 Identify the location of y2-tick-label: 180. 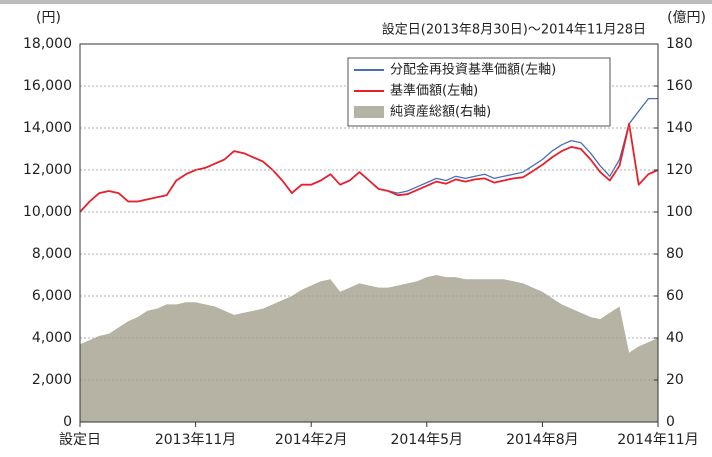
(679, 44).